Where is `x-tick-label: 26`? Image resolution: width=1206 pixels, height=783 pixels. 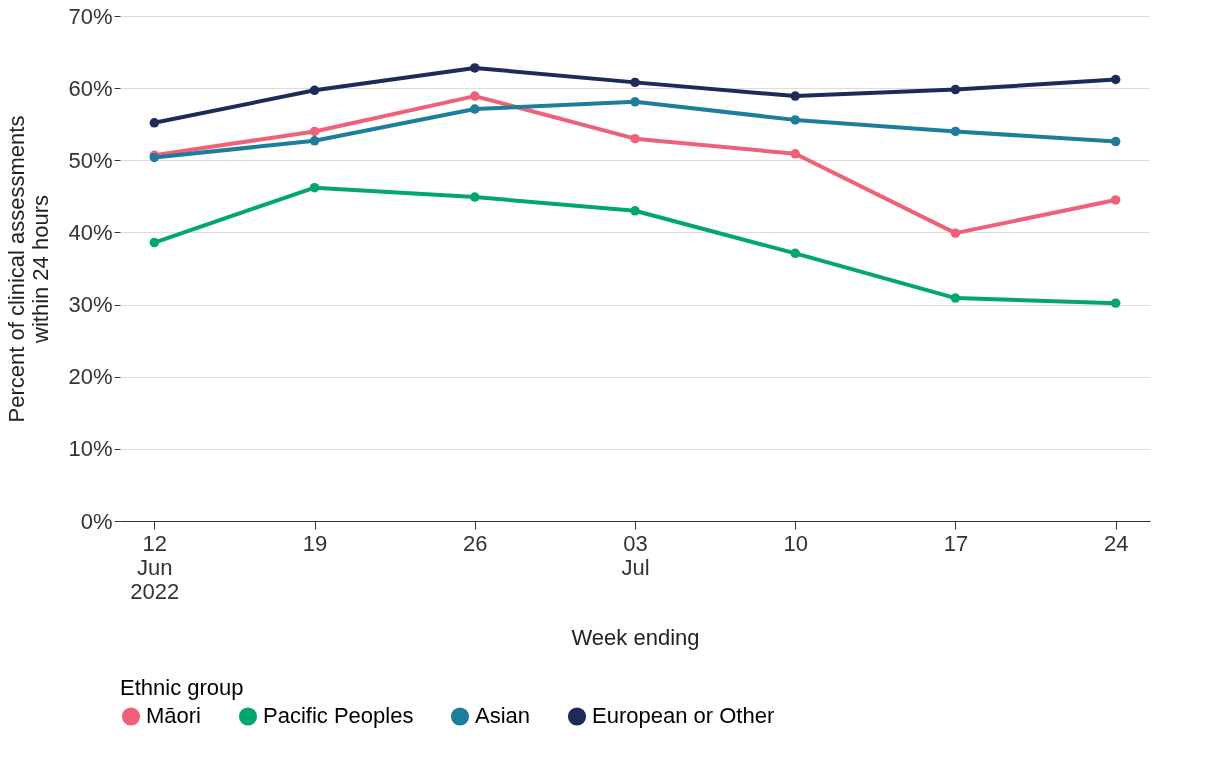 x-tick-label: 26 is located at coordinates (475, 543).